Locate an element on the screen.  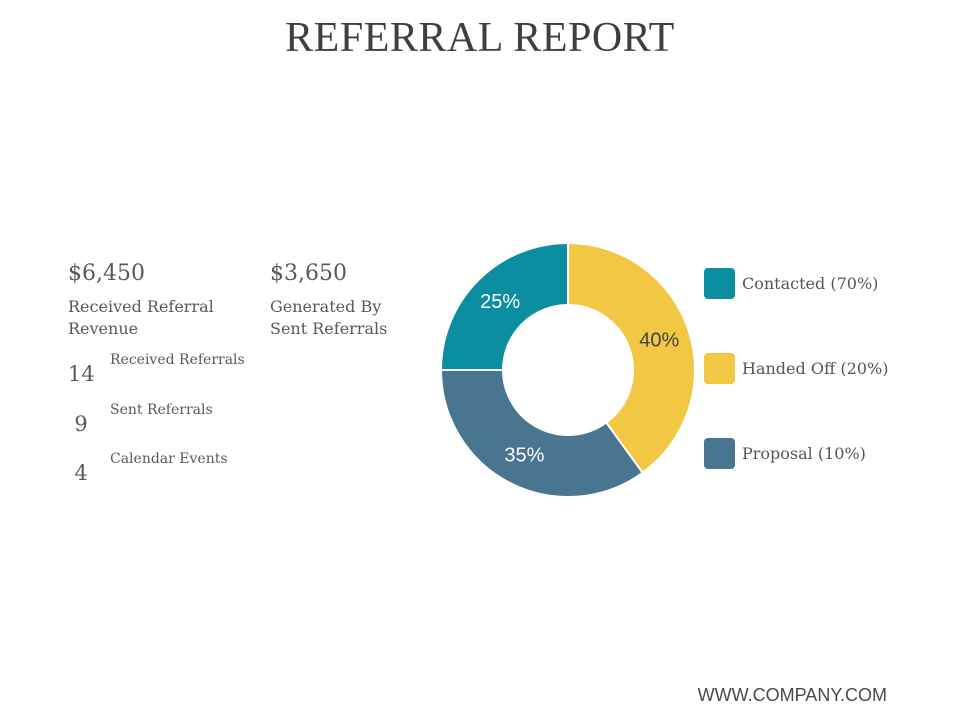
calendar-events-count: 4 Calendar Events is located at coordinates (178, 471).